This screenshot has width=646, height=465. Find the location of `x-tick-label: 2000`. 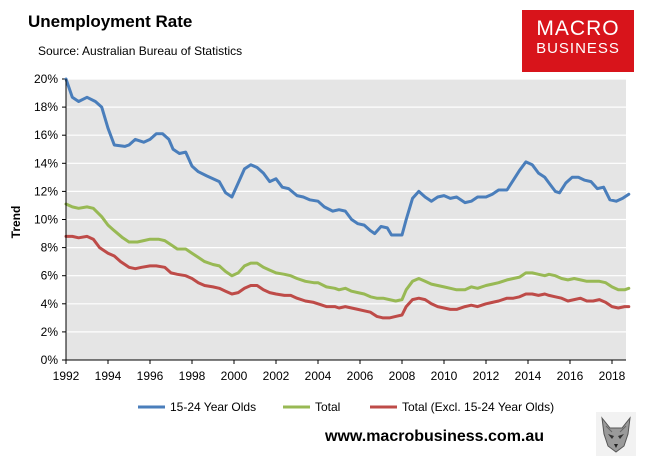

x-tick-label: 2000 is located at coordinates (234, 376).